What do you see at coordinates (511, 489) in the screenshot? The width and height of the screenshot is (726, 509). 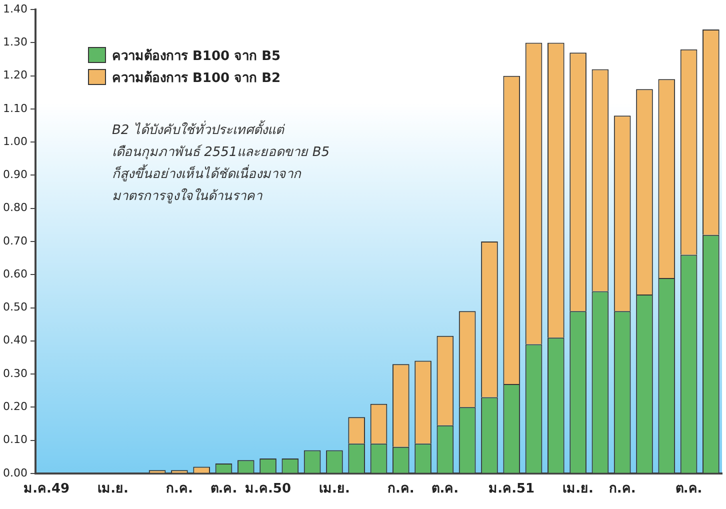 I see `x-tick-label: ม.ค.51` at bounding box center [511, 489].